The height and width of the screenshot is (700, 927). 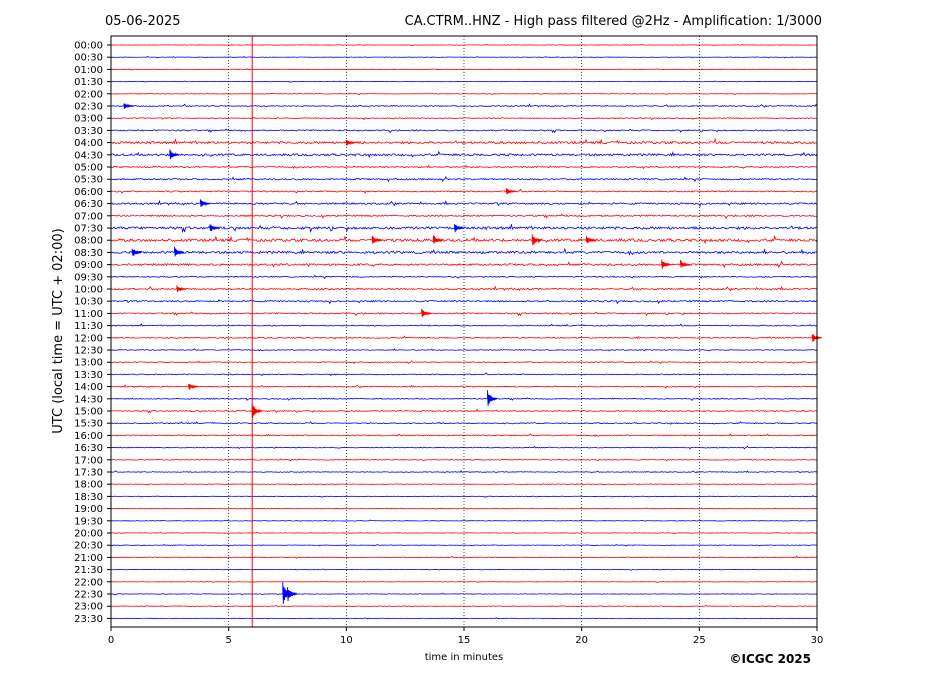 What do you see at coordinates (88, 473) in the screenshot?
I see `row-label: 17:30` at bounding box center [88, 473].